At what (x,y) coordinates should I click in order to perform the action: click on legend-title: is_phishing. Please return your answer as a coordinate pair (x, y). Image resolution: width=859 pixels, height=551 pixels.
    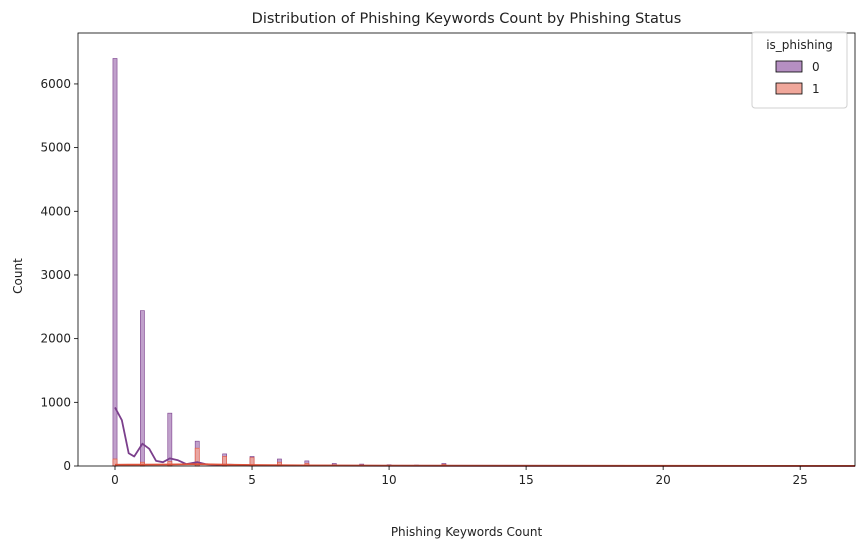
    Looking at the image, I should click on (799, 45).